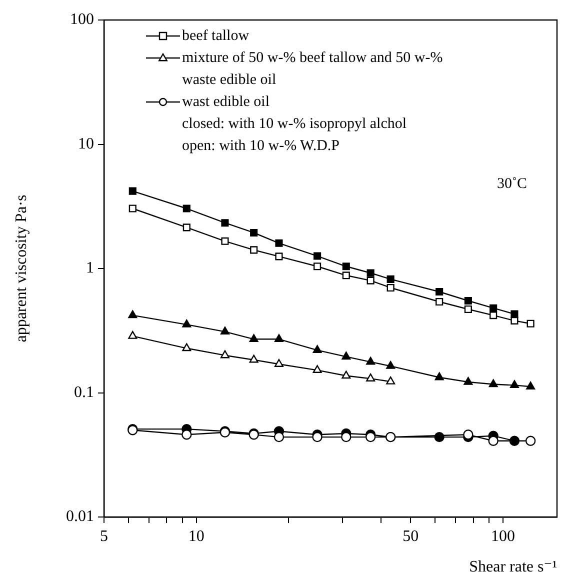 This screenshot has height=583, width=565. What do you see at coordinates (86, 143) in the screenshot?
I see `y-tick-label: 10` at bounding box center [86, 143].